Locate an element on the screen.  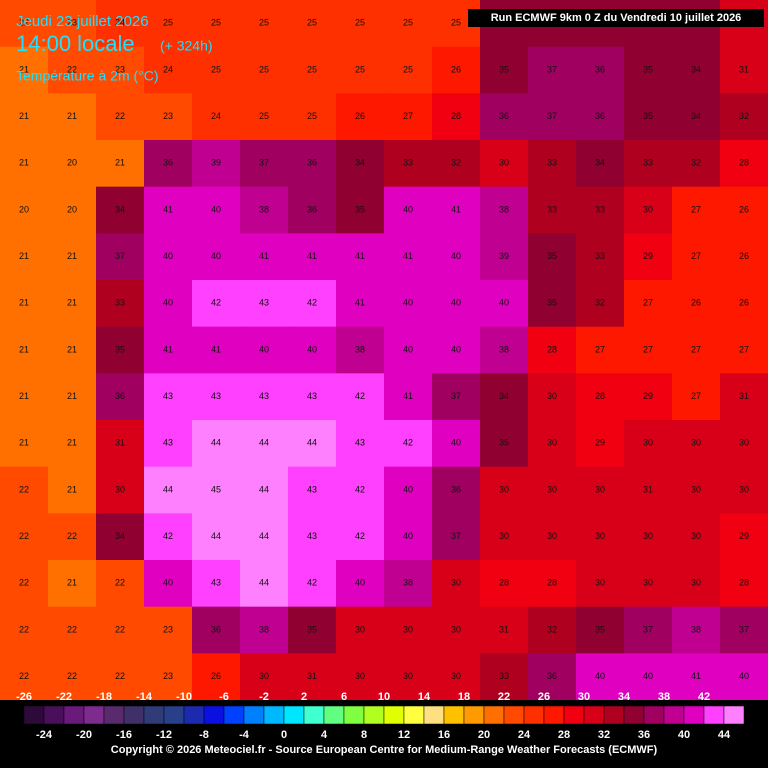
legend-label: 18 is located at coordinates (464, 697).